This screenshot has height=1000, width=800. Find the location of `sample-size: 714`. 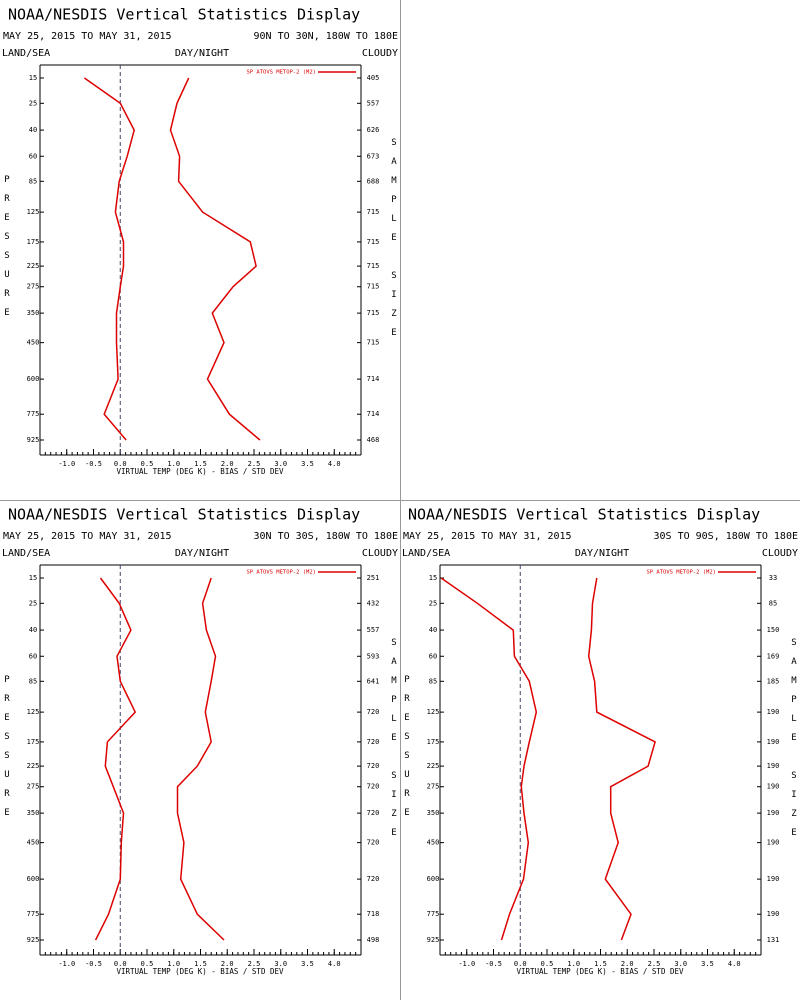

sample-size: 714 is located at coordinates (373, 379).